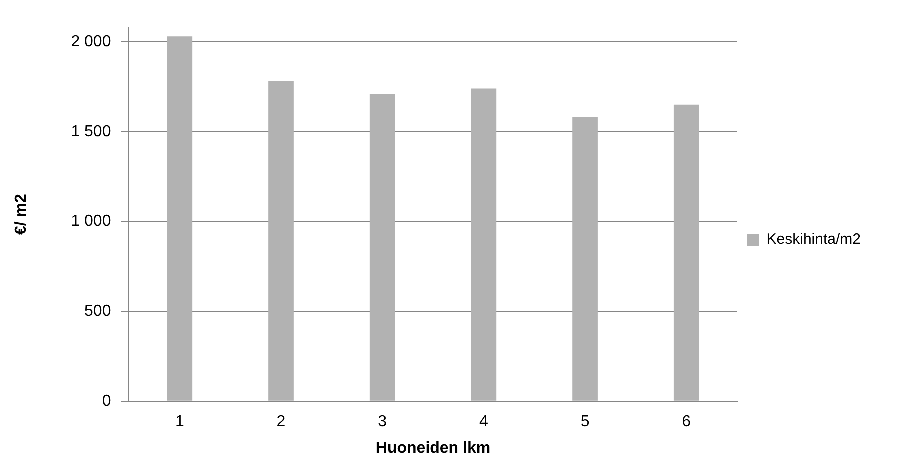 The width and height of the screenshot is (899, 470). Describe the element at coordinates (107, 401) in the screenshot. I see `y-tick-label: 0` at that location.